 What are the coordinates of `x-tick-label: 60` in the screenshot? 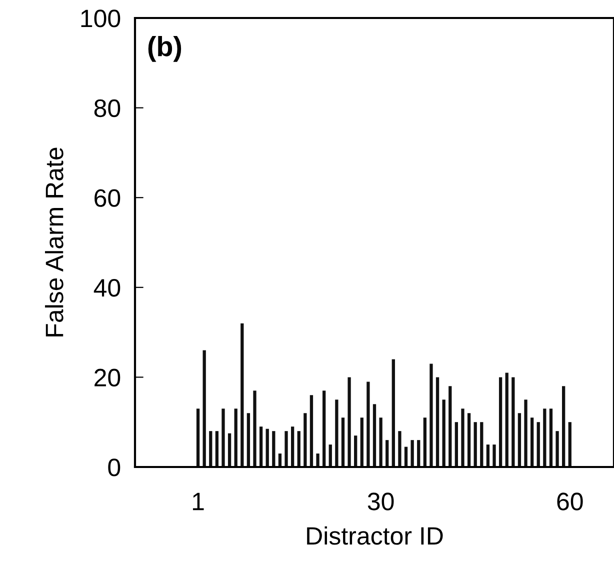 It's located at (570, 501).